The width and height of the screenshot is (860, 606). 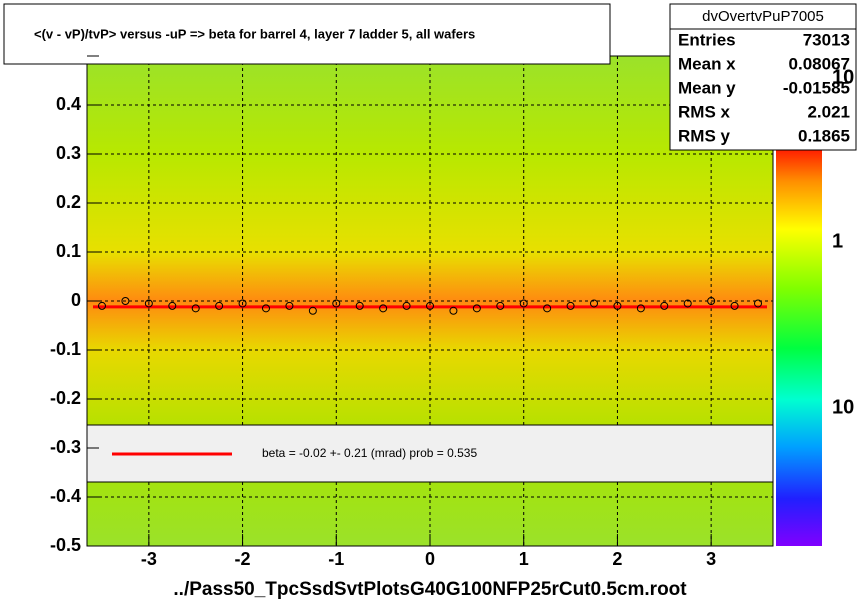 What do you see at coordinates (65, 496) in the screenshot?
I see `y-tick-label: -0.4` at bounding box center [65, 496].